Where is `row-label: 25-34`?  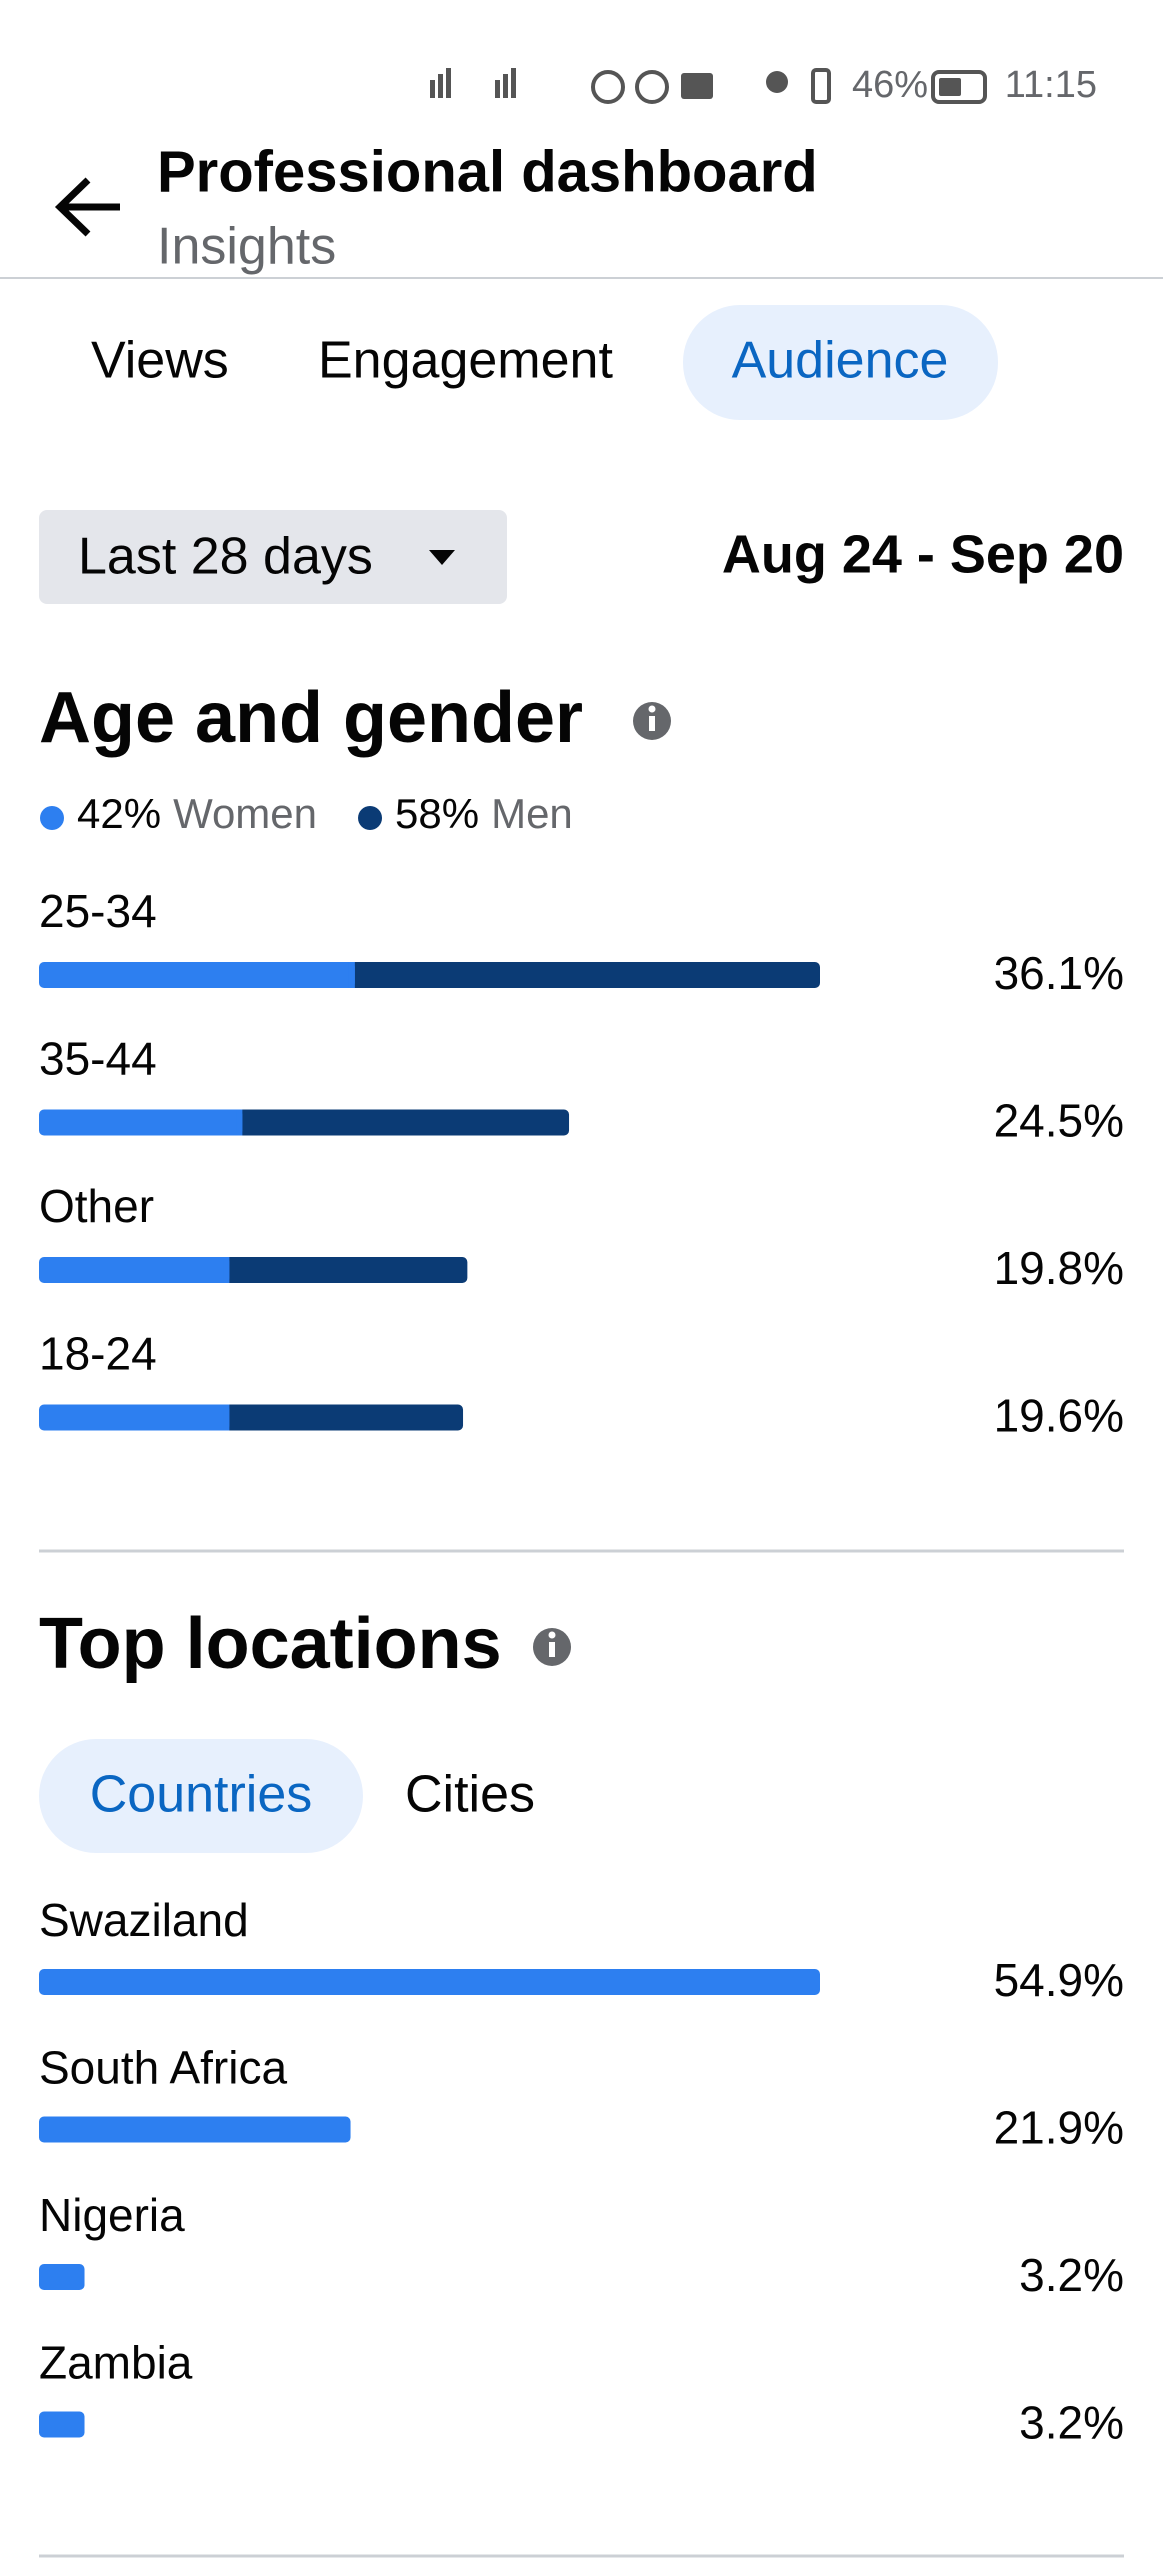
row-label: 25-34 is located at coordinates (98, 911).